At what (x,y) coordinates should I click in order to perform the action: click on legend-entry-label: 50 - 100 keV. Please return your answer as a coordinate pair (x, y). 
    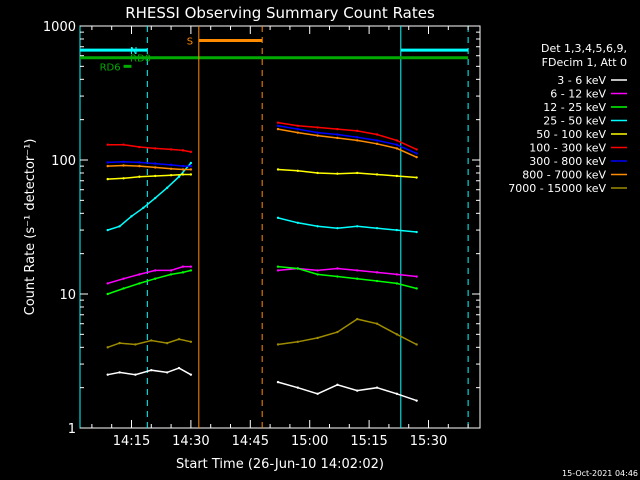
    Looking at the image, I should click on (571, 134).